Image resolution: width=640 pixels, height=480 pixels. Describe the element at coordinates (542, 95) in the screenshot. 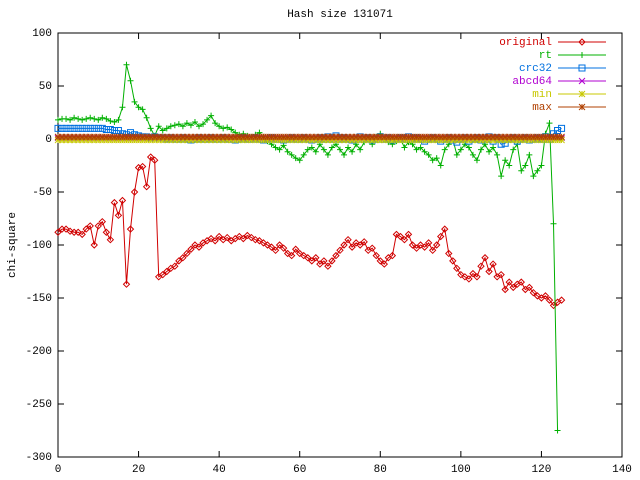

I see `legend-label: min` at that location.